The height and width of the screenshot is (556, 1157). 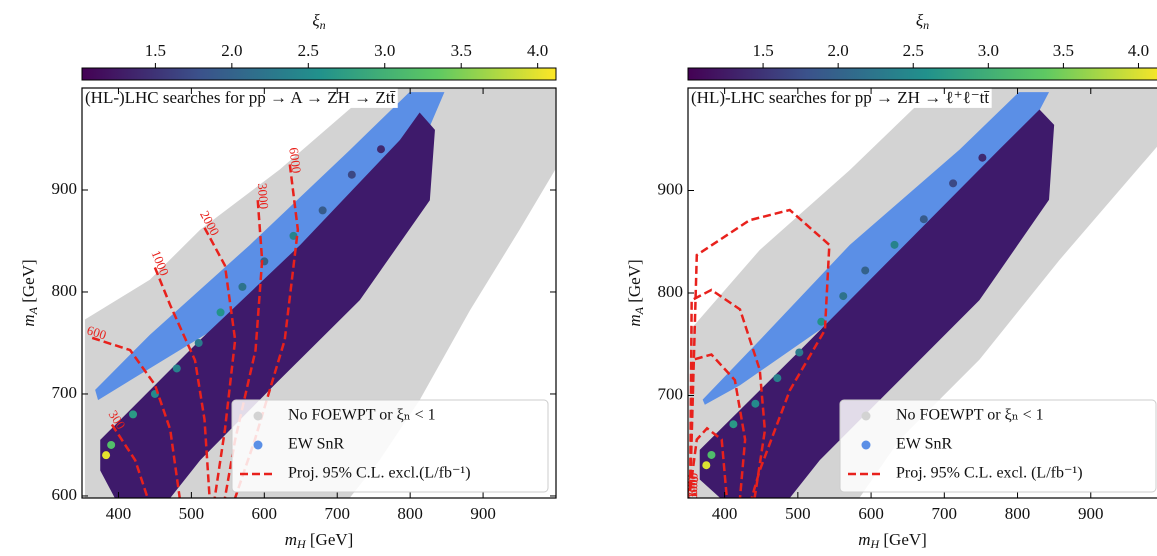 I want to click on label-symbol: ξ, so click(x=316, y=20).